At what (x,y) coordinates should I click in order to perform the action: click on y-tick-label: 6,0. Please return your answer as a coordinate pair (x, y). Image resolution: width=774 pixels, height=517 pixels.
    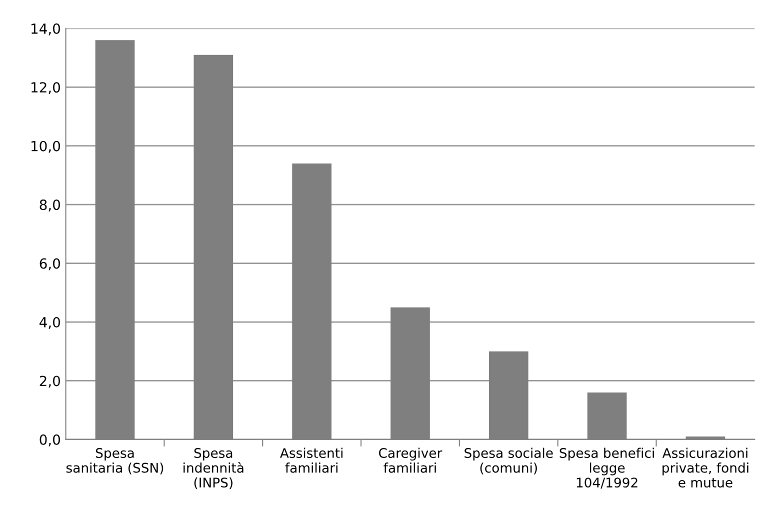
    Looking at the image, I should click on (50, 264).